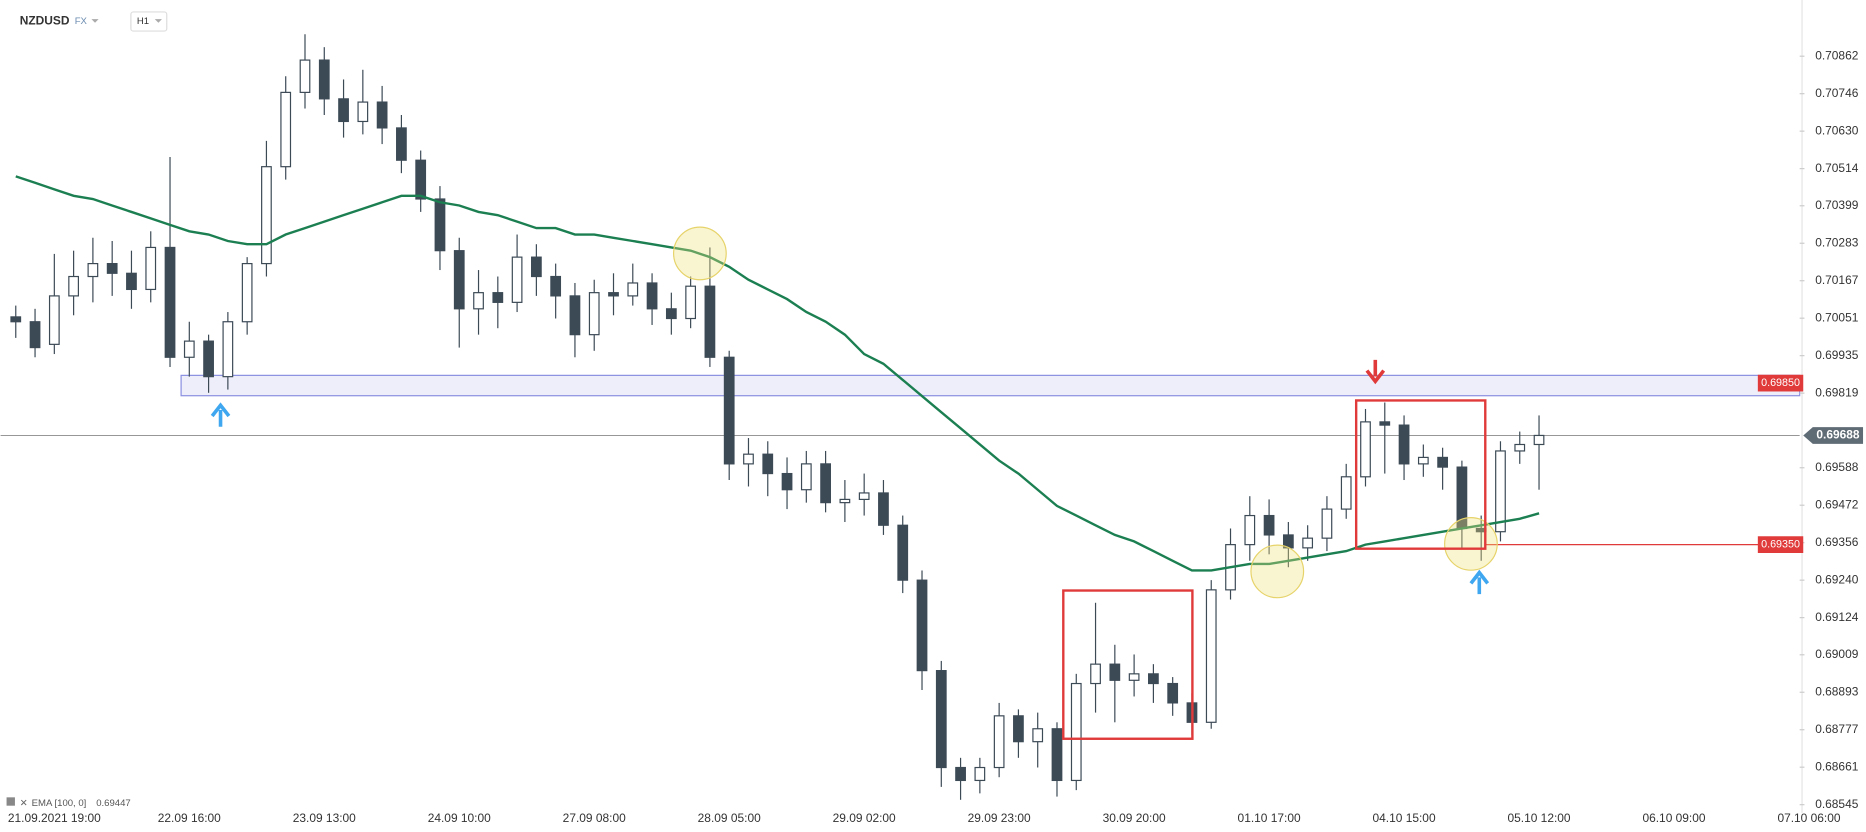 The height and width of the screenshot is (832, 1866). What do you see at coordinates (189, 818) in the screenshot?
I see `x-tick-label: 22.09 16:00` at bounding box center [189, 818].